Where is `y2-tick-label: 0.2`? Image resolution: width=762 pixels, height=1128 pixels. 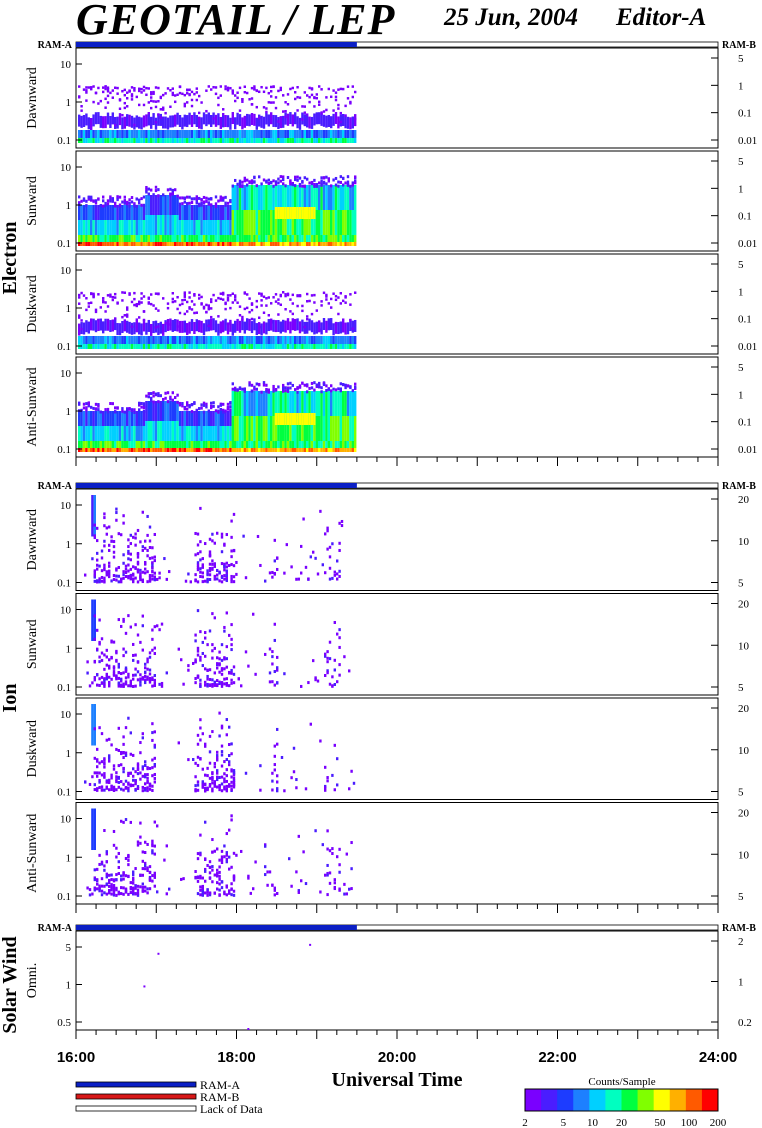 y2-tick-label: 0.2 is located at coordinates (745, 1023).